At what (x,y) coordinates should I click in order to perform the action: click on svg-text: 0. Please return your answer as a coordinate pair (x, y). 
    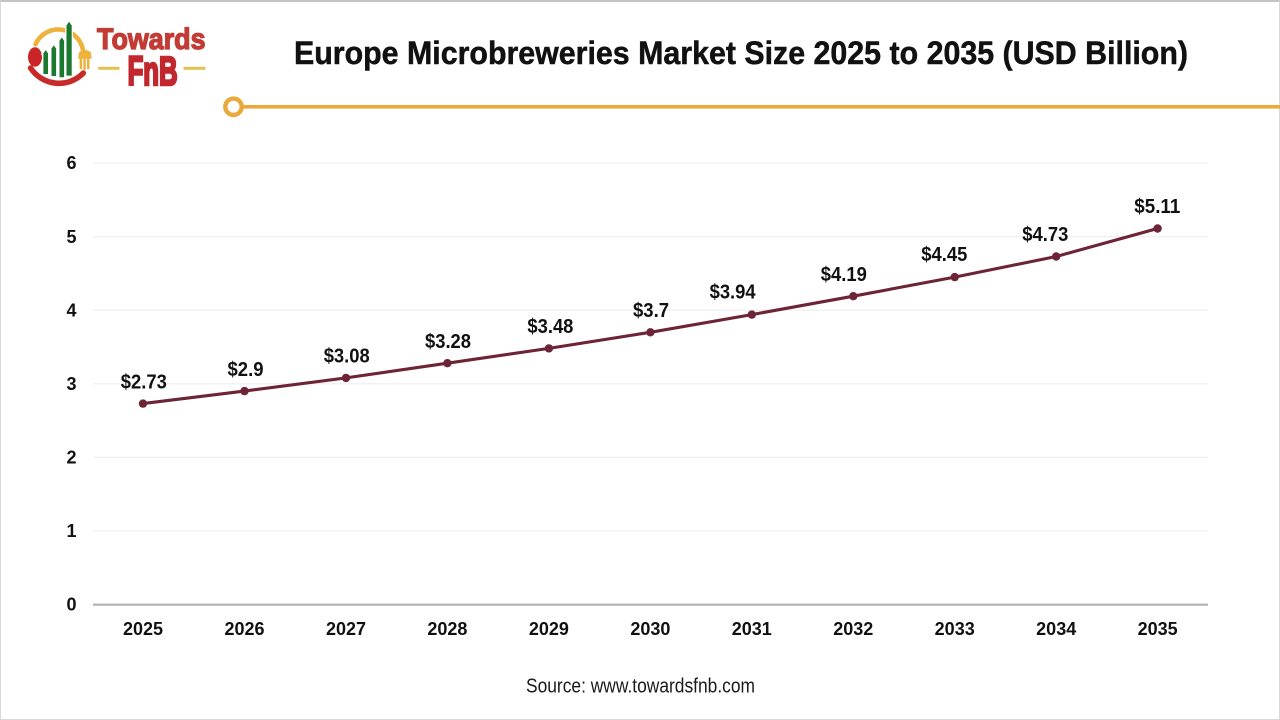
    Looking at the image, I should click on (71, 605).